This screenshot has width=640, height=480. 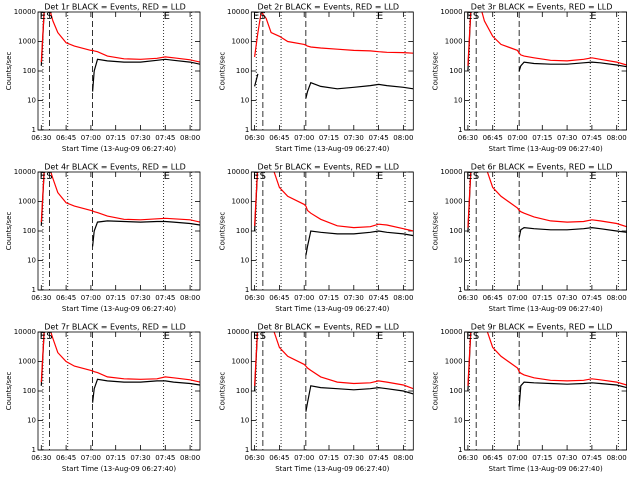 What do you see at coordinates (329, 167) in the screenshot?
I see `chart-title: Det 5r BLACK = Events, RED = LLD` at bounding box center [329, 167].